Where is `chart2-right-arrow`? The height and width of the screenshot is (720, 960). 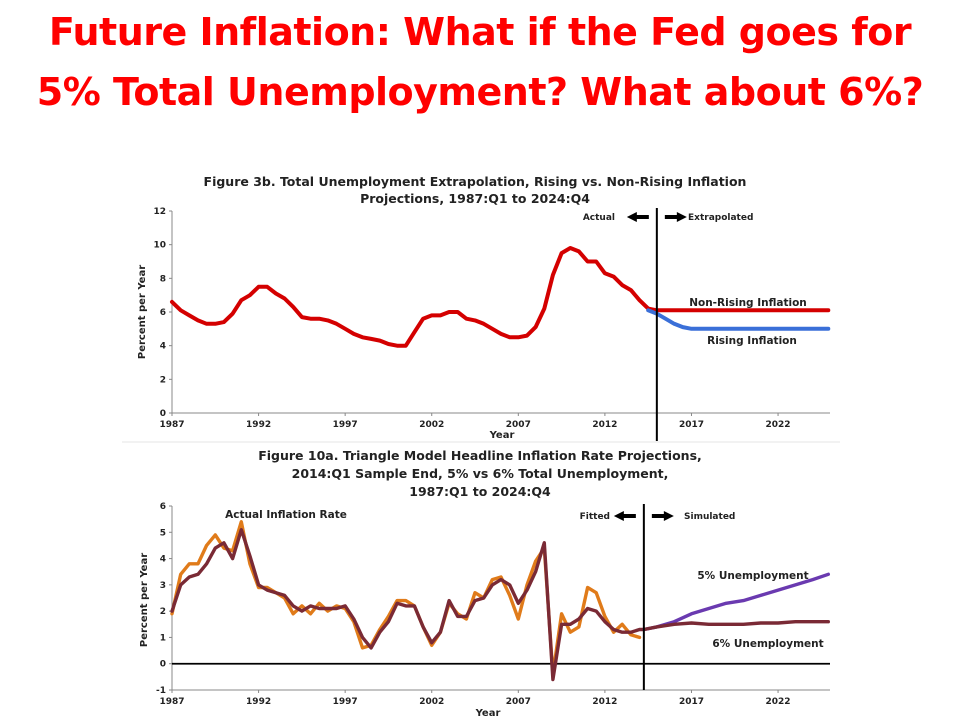 chart2-right-arrow is located at coordinates (662, 516).